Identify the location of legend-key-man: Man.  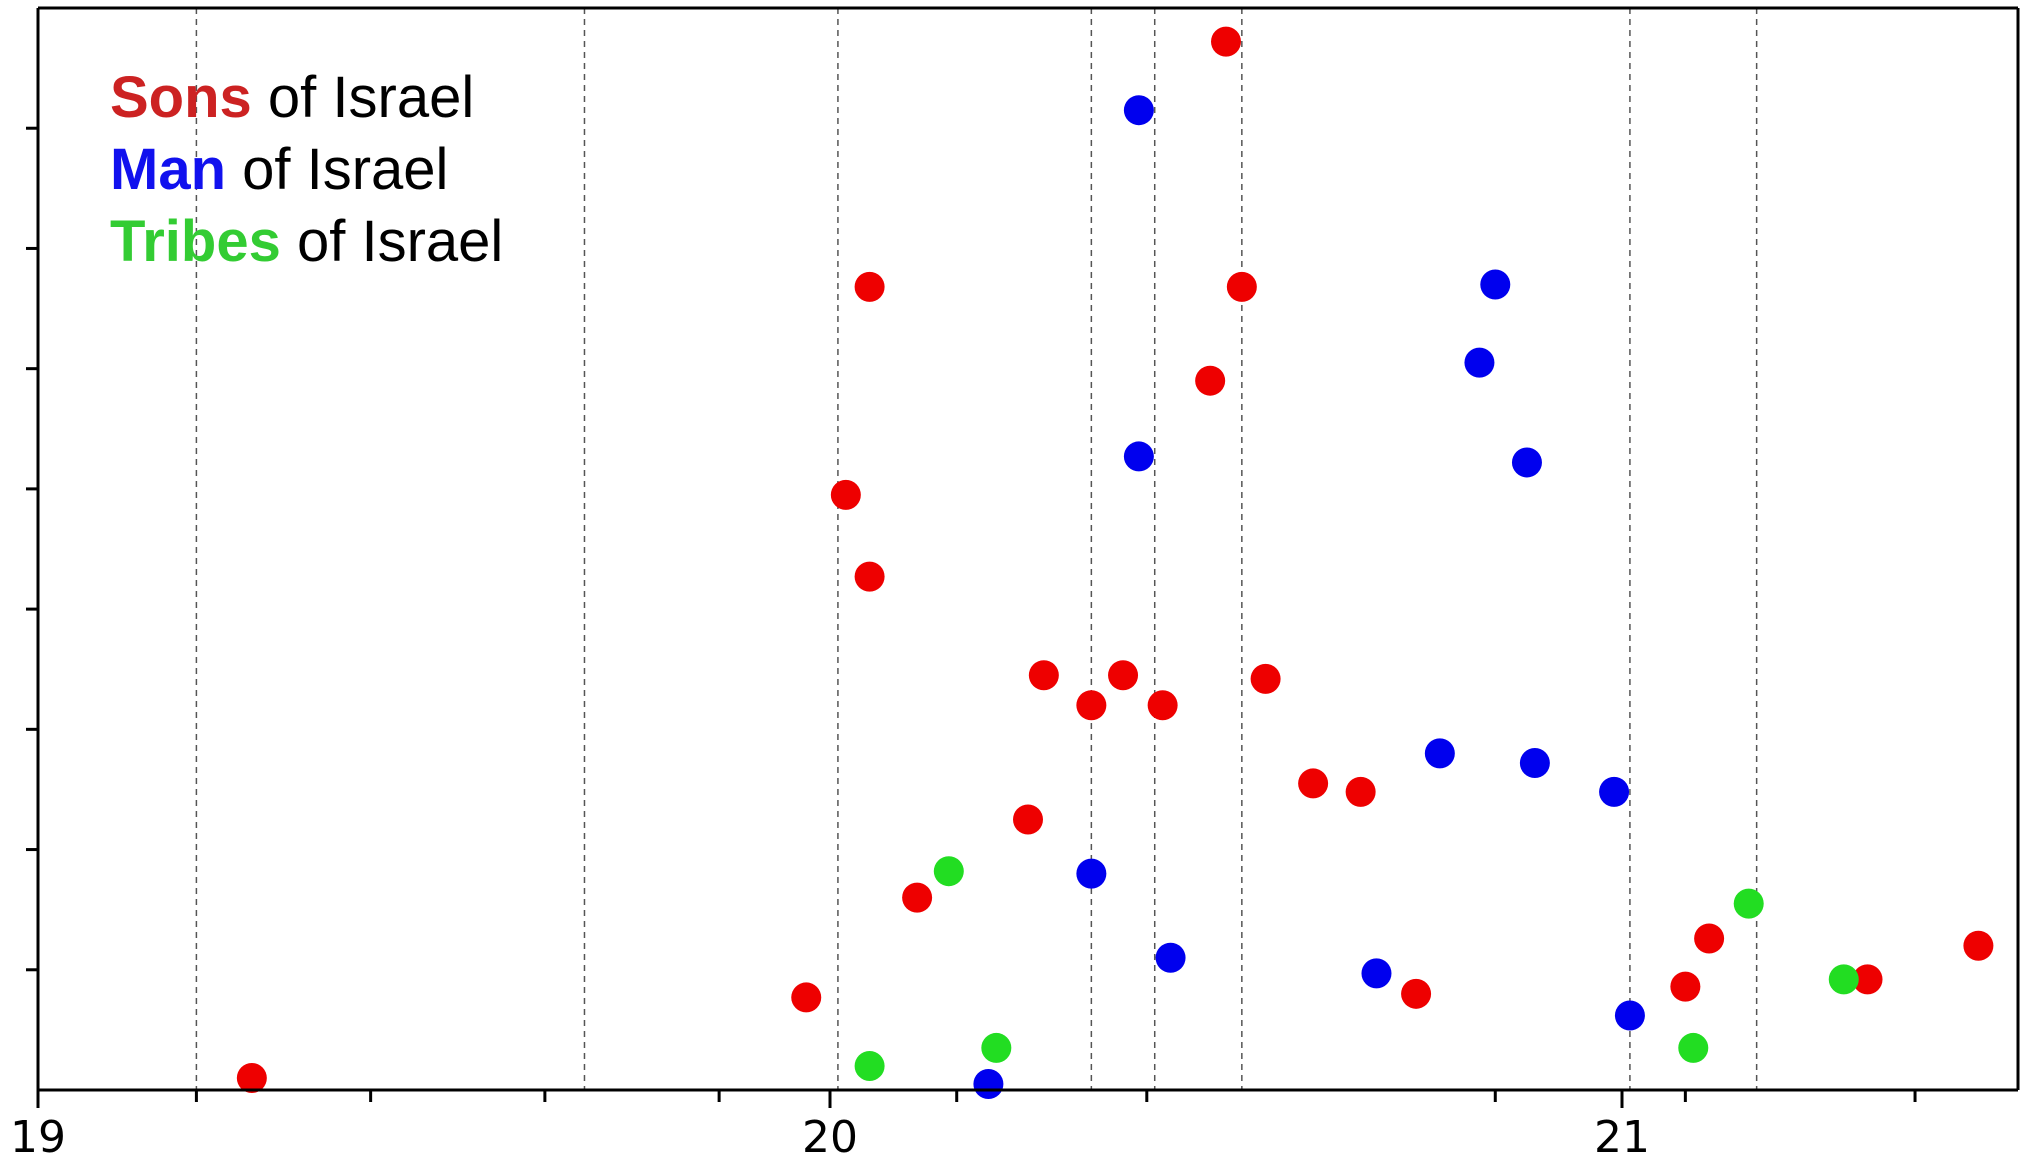
(168, 169).